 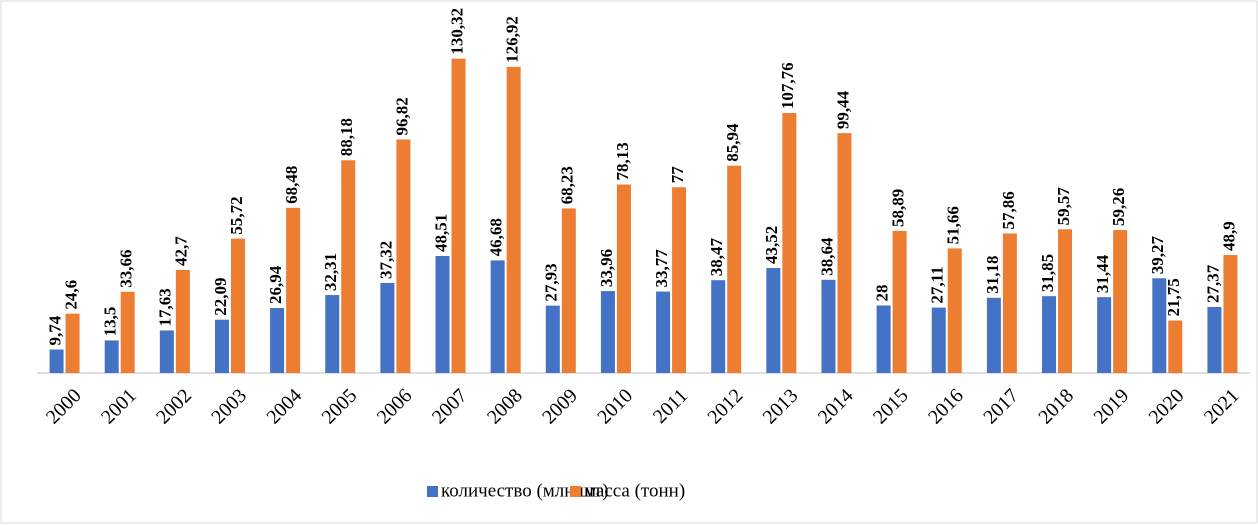 What do you see at coordinates (732, 142) in the screenshot?
I see `data-label: 85,94` at bounding box center [732, 142].